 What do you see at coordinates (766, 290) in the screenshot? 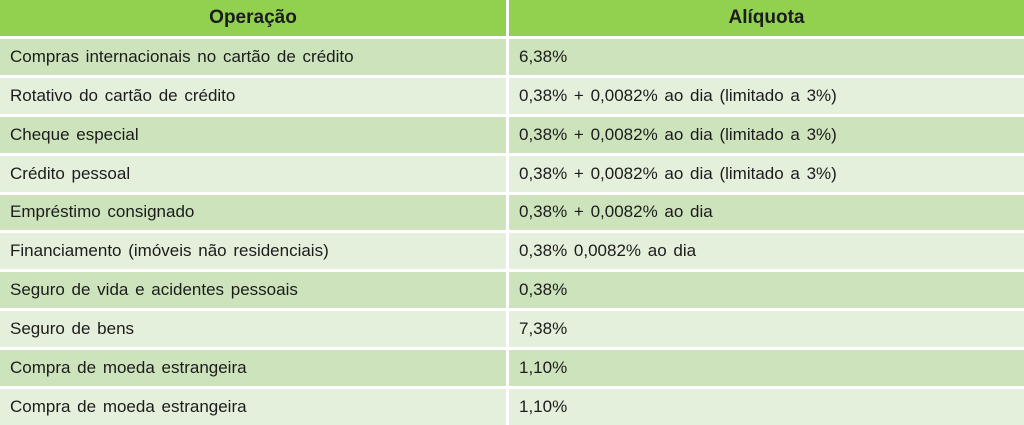
I see `cell-aliquota: 0,38%` at bounding box center [766, 290].